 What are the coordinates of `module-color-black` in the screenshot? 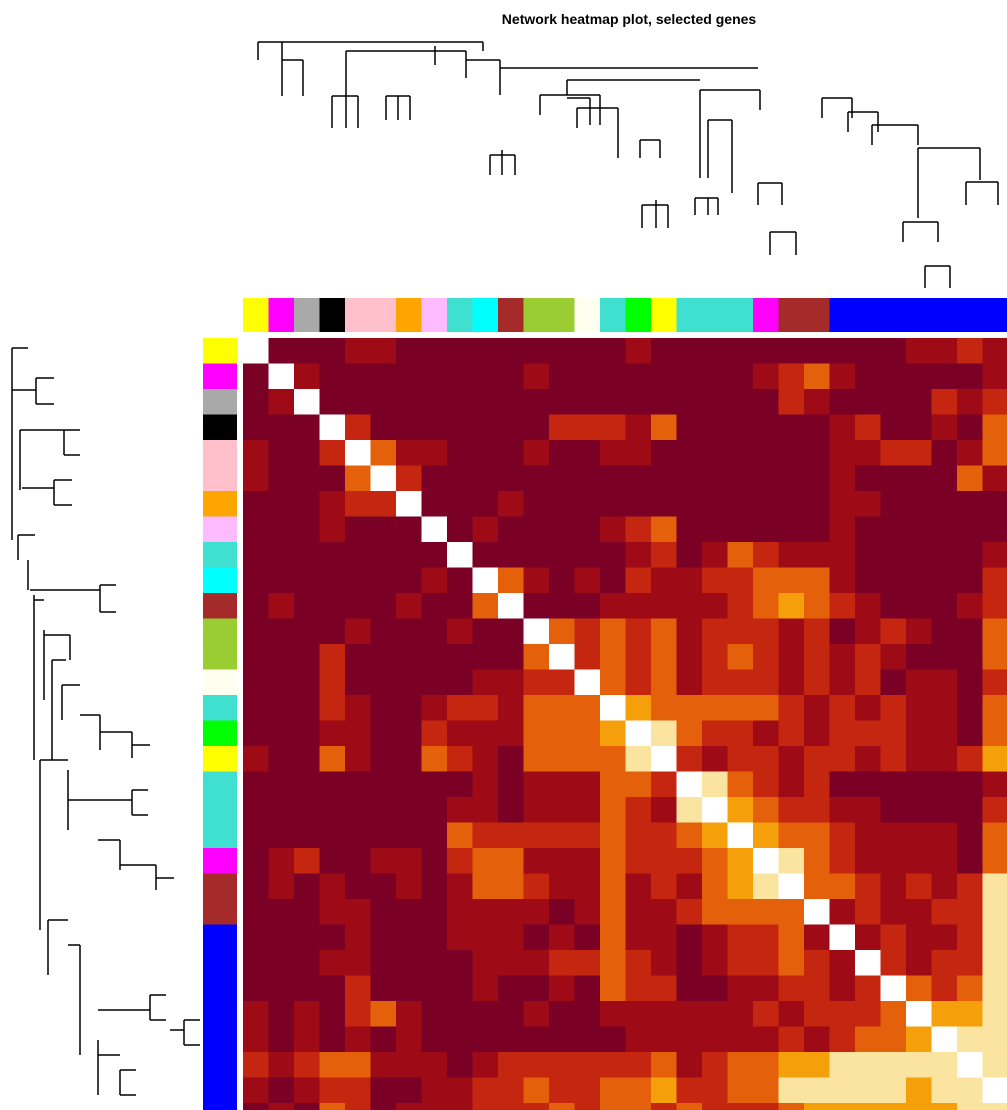 It's located at (332, 315).